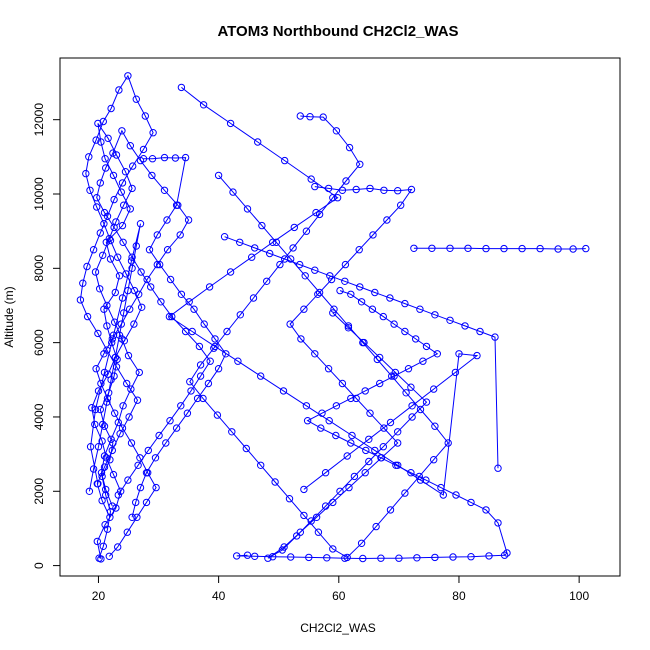  What do you see at coordinates (39, 120) in the screenshot?
I see `y-tick-label: 12000` at bounding box center [39, 120].